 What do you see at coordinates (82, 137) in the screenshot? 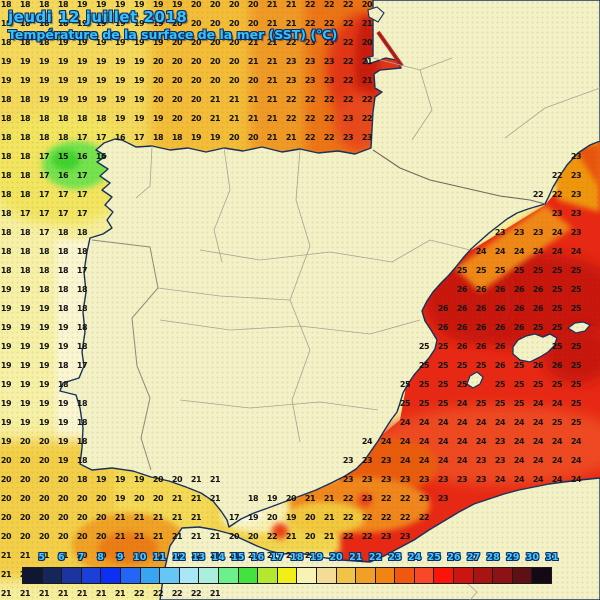
I see `sst-value: 17` at bounding box center [82, 137].